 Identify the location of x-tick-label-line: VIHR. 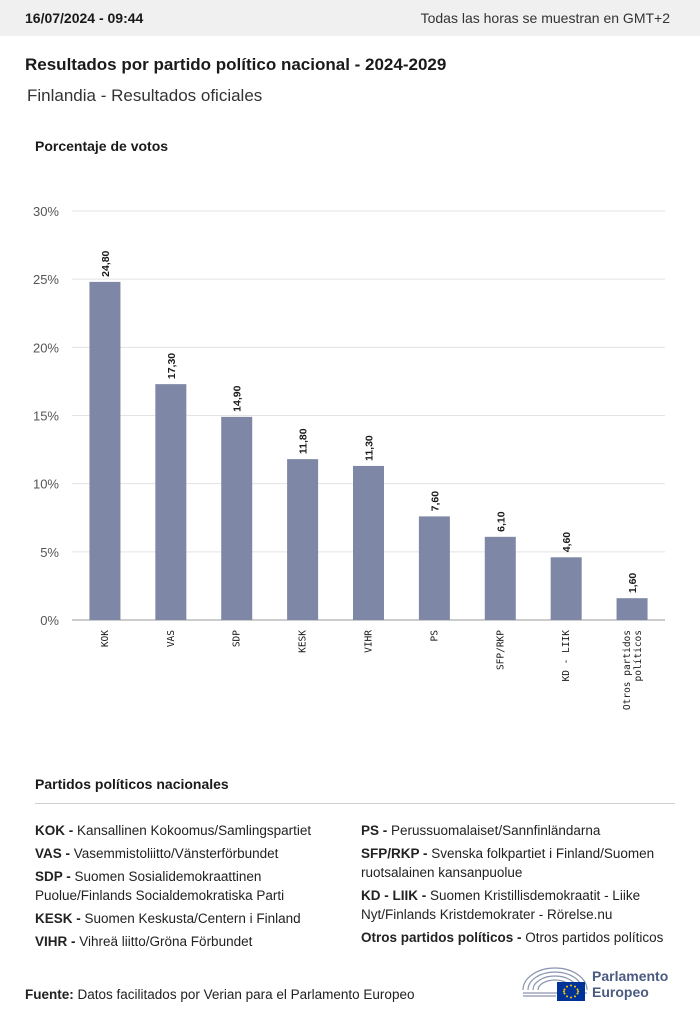
(369, 641).